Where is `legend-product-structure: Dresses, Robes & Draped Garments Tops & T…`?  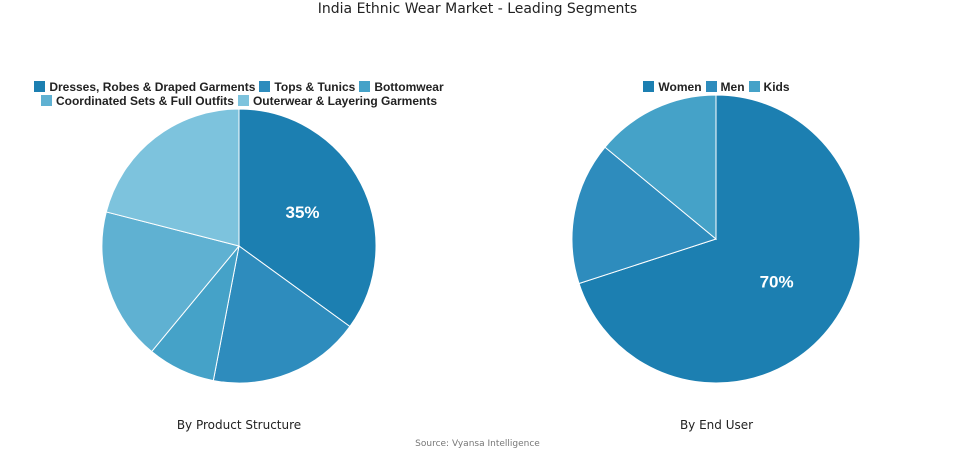 legend-product-structure: Dresses, Robes & Draped Garments Tops & T… is located at coordinates (239, 94).